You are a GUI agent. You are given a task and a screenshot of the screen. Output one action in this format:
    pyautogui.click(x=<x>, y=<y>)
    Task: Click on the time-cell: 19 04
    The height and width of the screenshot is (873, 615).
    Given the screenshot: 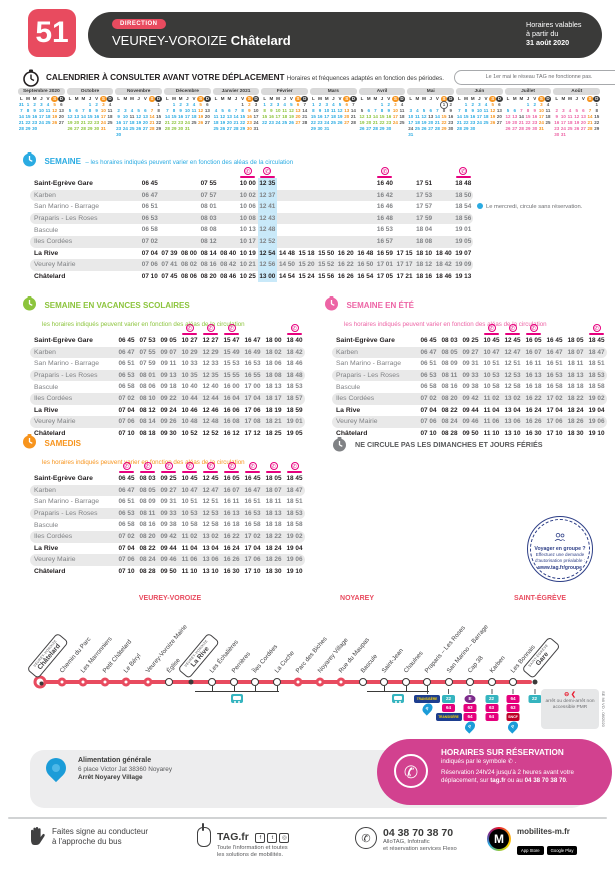 What is the action you would take?
    pyautogui.click(x=294, y=548)
    